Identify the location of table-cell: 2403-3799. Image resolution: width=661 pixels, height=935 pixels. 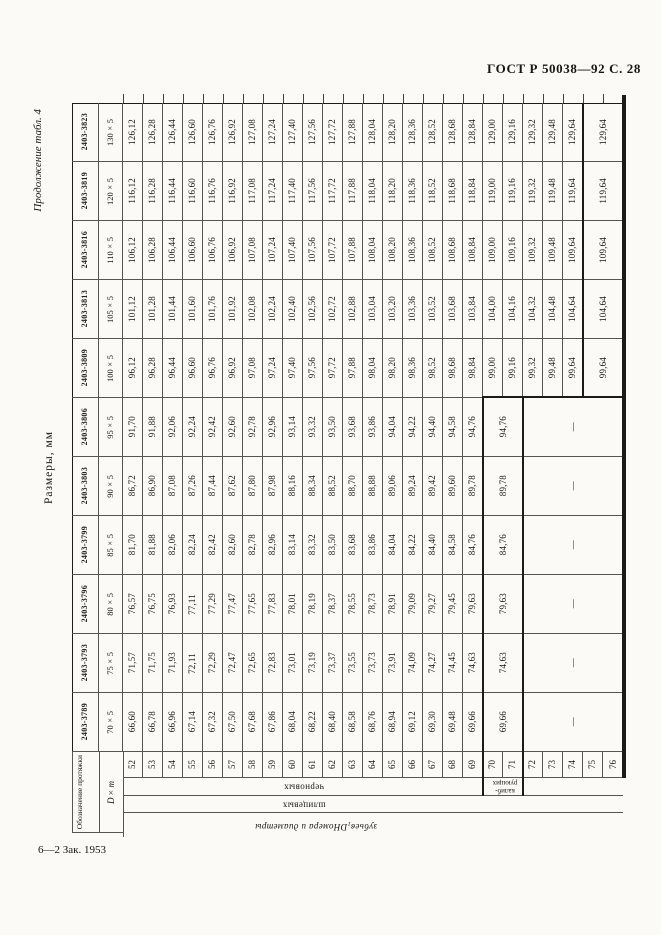
(85, 545).